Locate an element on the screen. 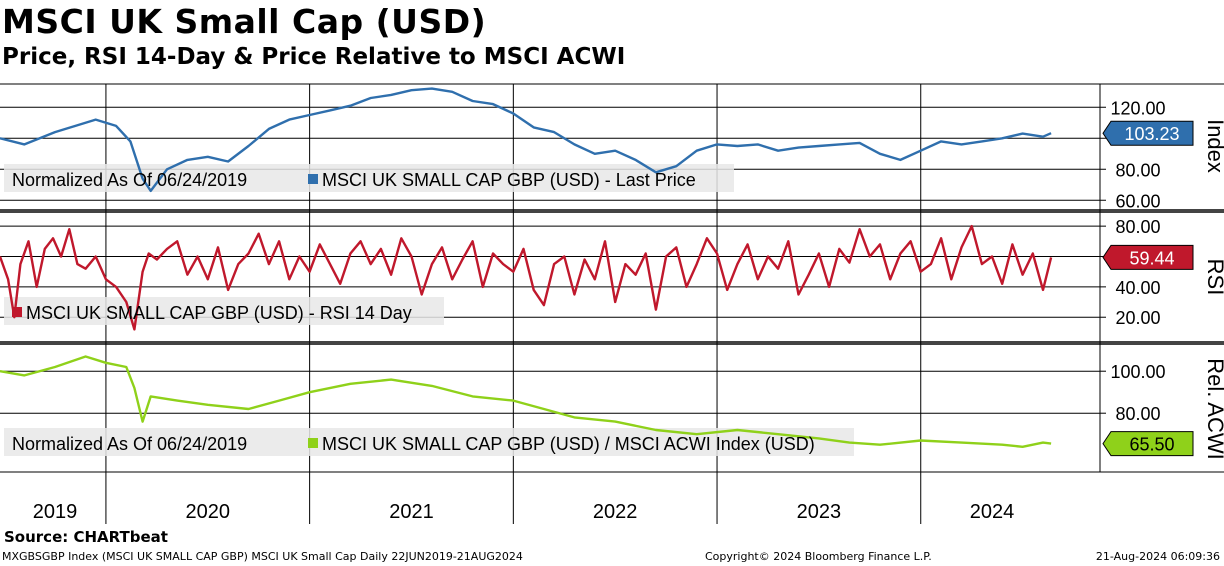  x-tick-label: 2019 is located at coordinates (55, 512).